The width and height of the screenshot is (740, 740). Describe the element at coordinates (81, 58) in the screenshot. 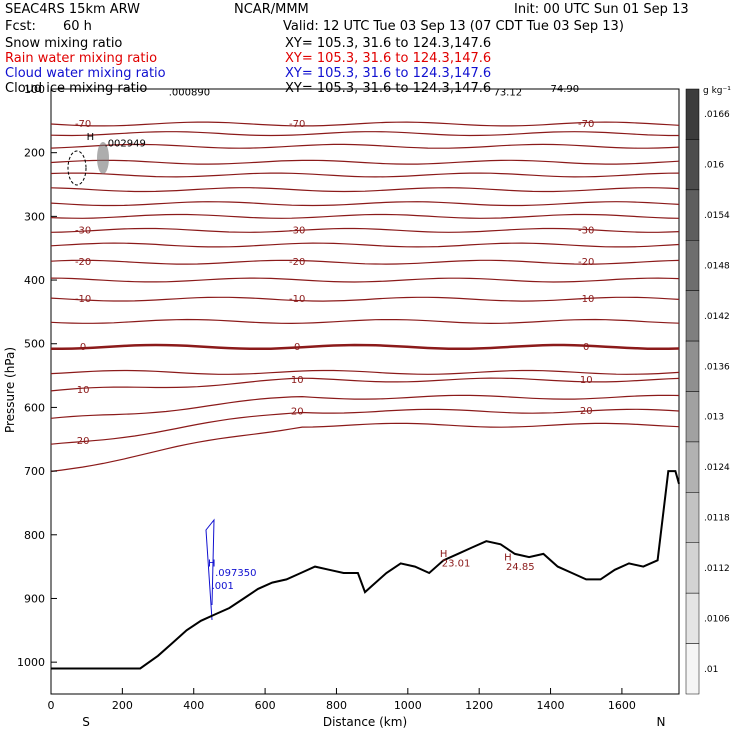

I see `field-rain-name: Rain water mixing ratio` at that location.